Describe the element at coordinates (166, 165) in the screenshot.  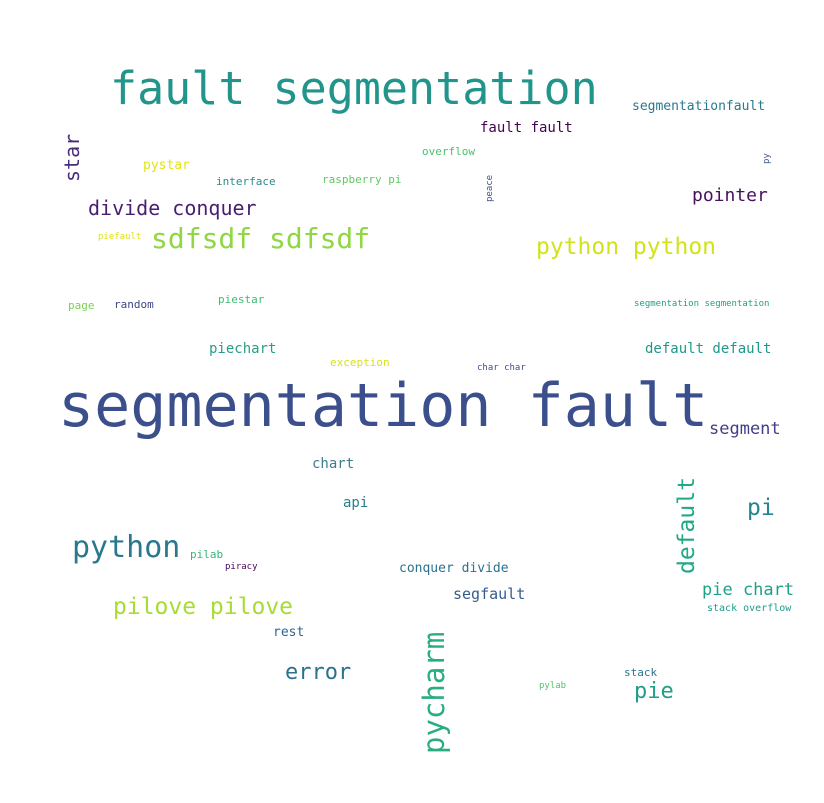
I see `word-pystar: pystar` at that location.